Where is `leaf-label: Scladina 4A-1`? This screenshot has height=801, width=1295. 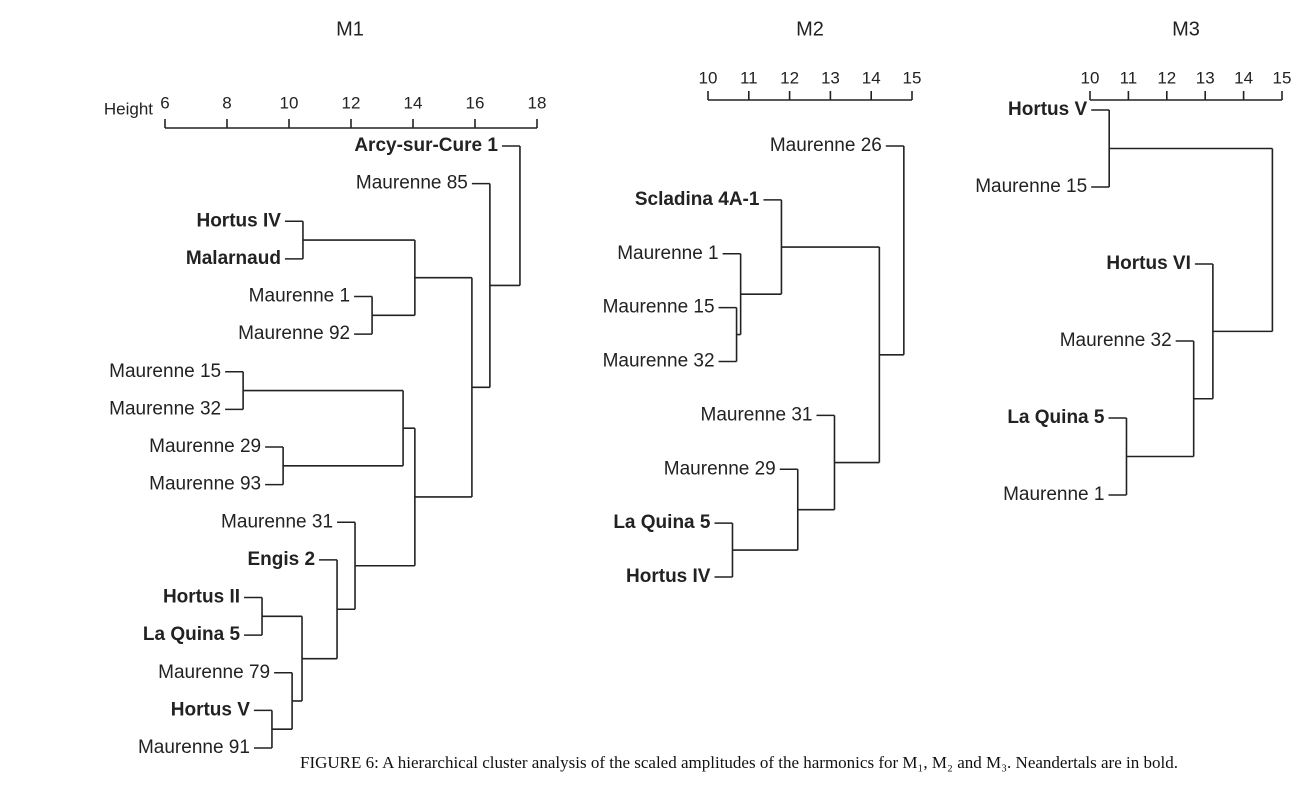 leaf-label: Scladina 4A-1 is located at coordinates (697, 199).